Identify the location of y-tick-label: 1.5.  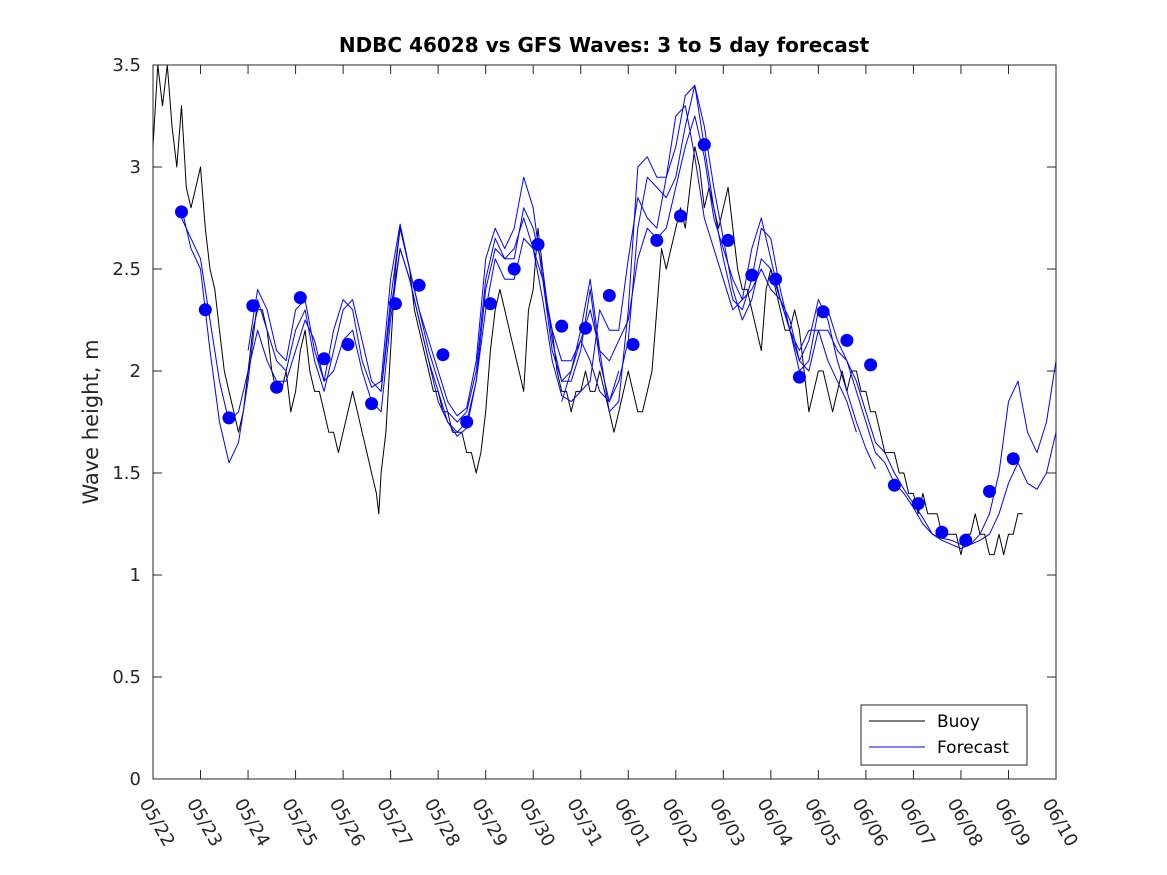
(126, 473).